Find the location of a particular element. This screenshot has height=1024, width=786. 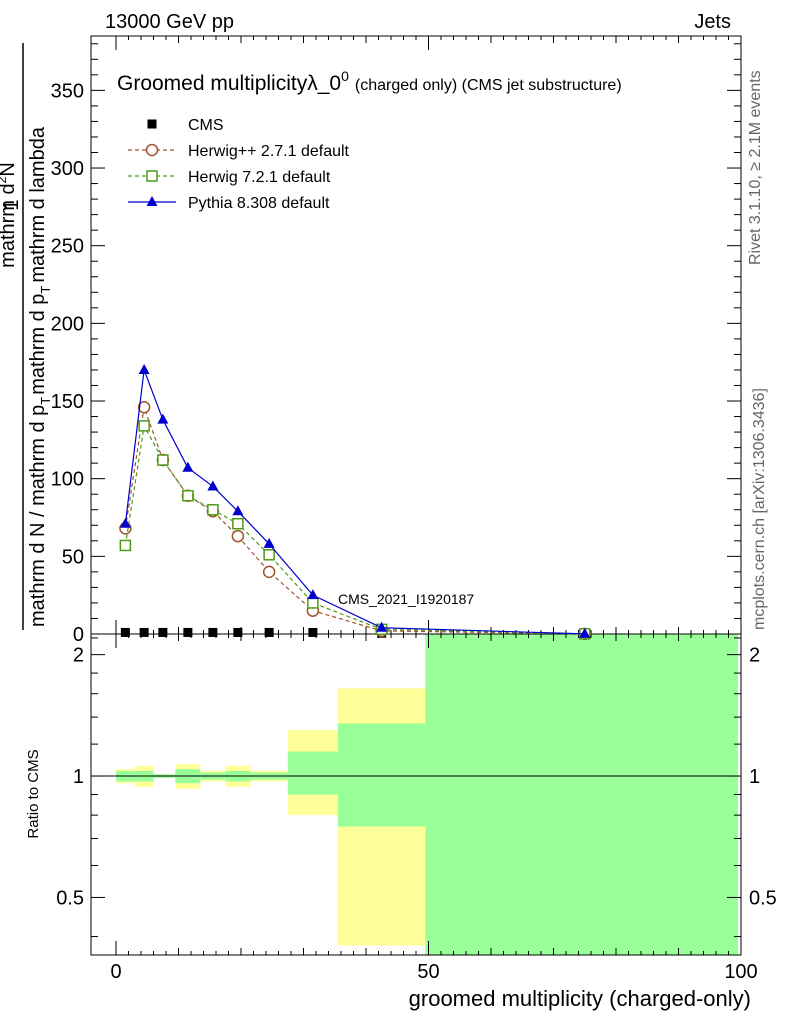

y-tick-label-0: 0 is located at coordinates (78, 635).